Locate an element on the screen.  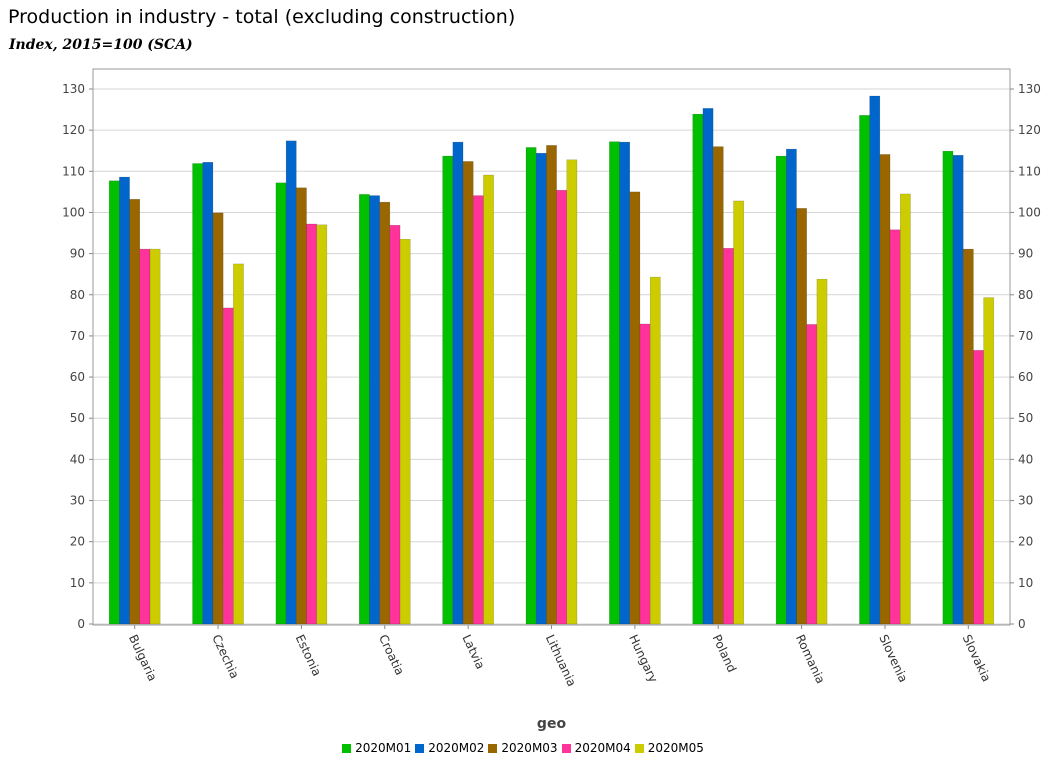
y-tick-label-left: 130 is located at coordinates (73, 89).